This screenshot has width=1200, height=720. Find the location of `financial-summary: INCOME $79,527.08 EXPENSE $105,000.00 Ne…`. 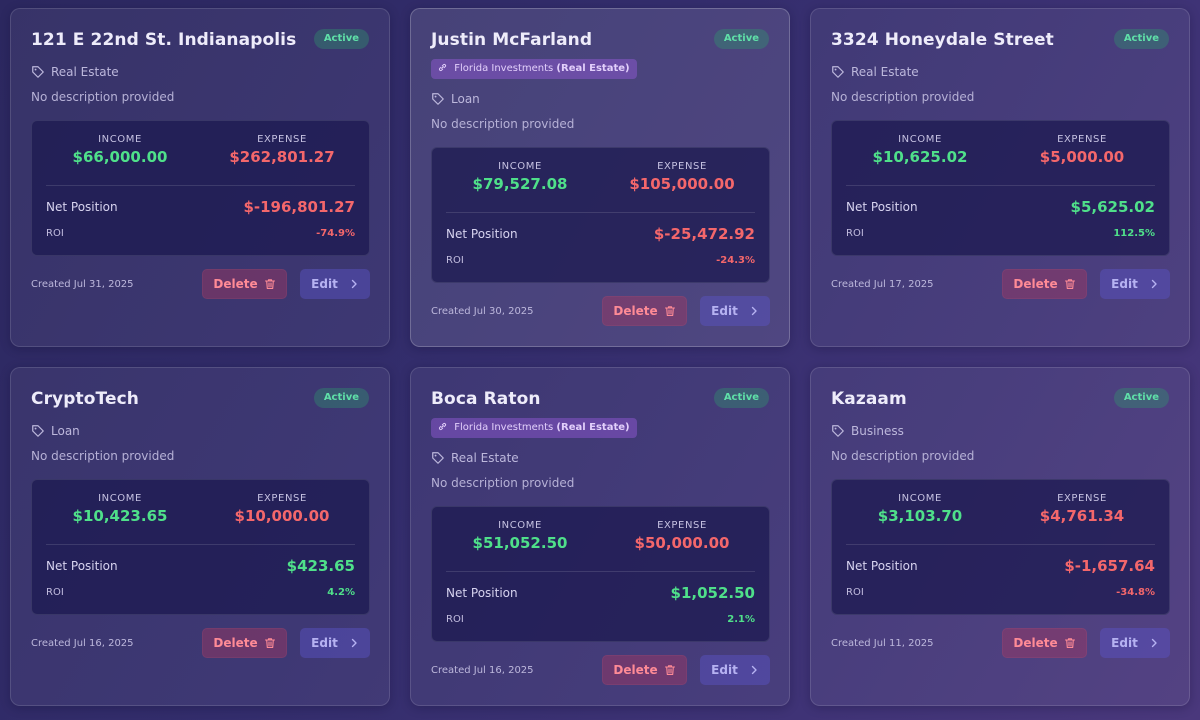

financial-summary: INCOME $79,527.08 EXPENSE $105,000.00 Ne… is located at coordinates (600, 215).